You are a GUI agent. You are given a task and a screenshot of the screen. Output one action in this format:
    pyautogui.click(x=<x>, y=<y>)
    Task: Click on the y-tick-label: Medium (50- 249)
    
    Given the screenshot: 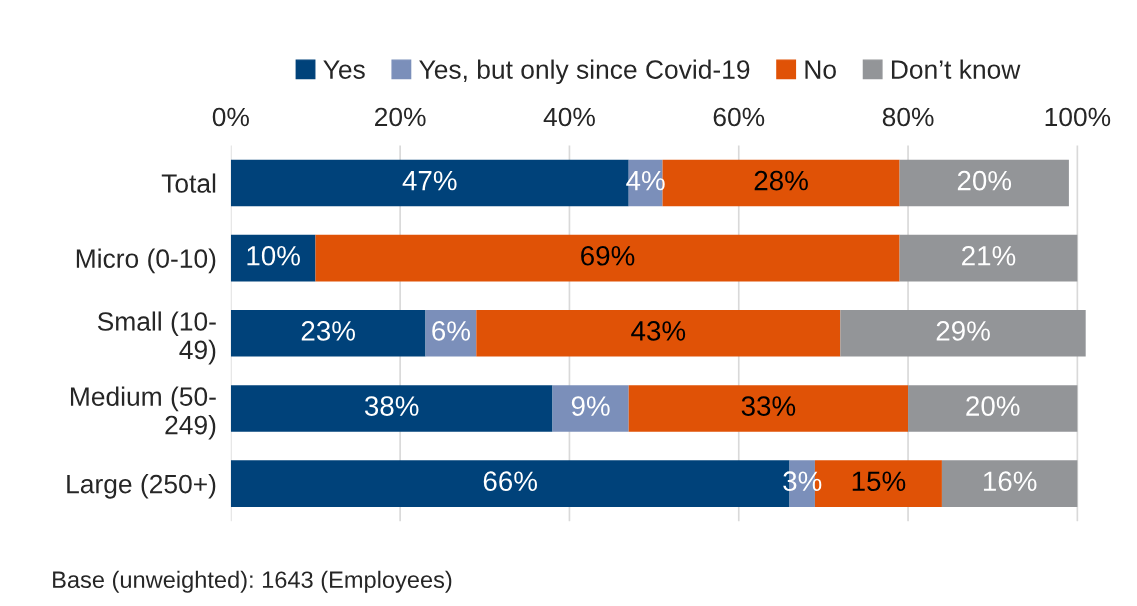 What is the action you would take?
    pyautogui.click(x=143, y=413)
    